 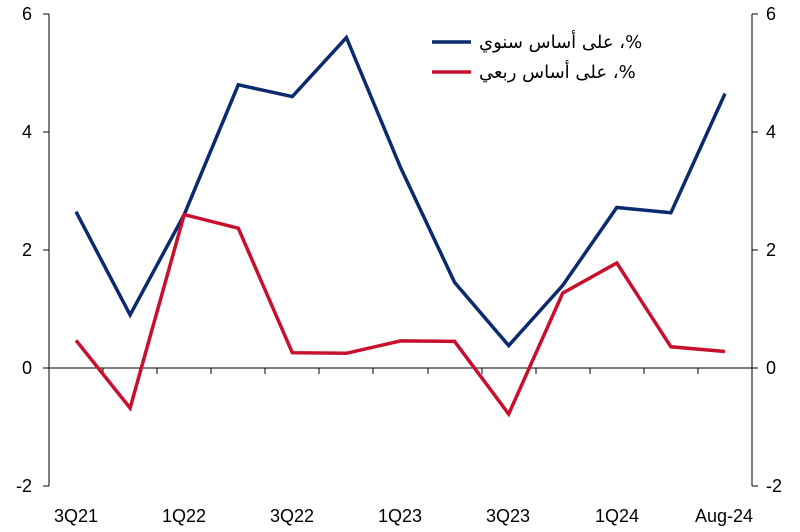 I want to click on x-tick-3q22: 3Q22, so click(x=292, y=516).